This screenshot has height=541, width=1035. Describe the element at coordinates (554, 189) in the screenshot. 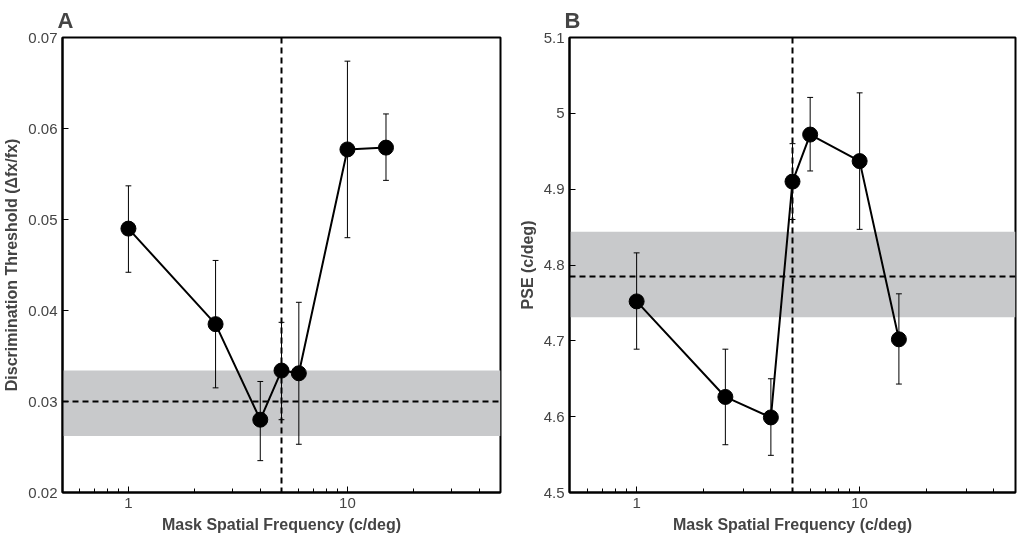

I see `y-tick-label: 4.9` at that location.